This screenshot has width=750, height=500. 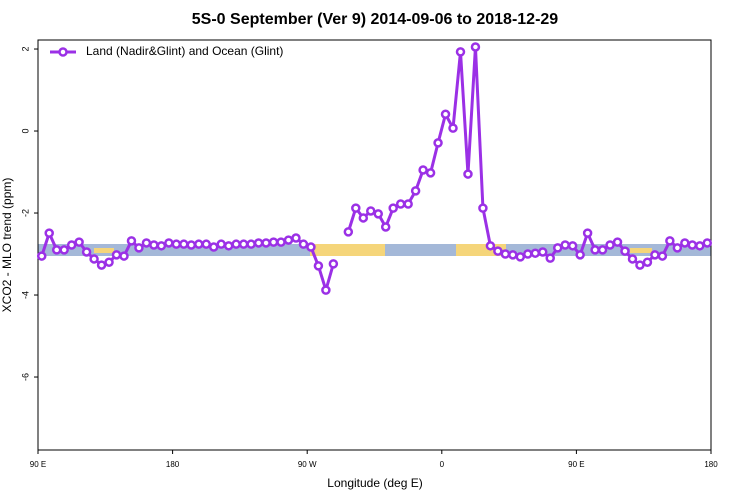 What do you see at coordinates (307, 464) in the screenshot?
I see `x-tick-label: 90 W` at bounding box center [307, 464].